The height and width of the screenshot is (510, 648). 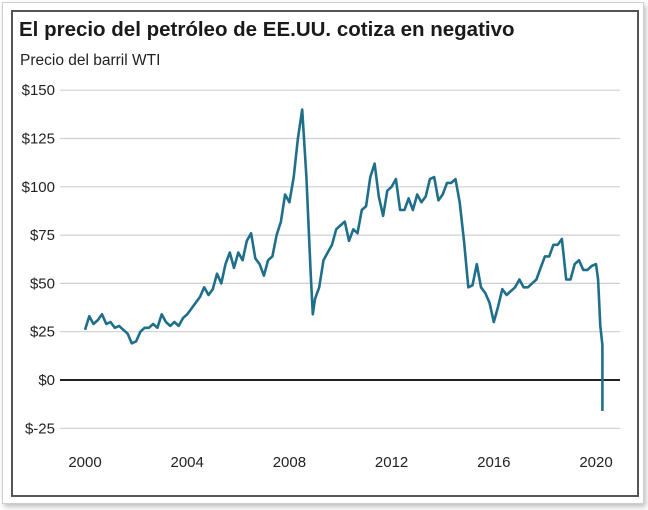 What do you see at coordinates (42, 235) in the screenshot?
I see `y-tick-label: $75` at bounding box center [42, 235].